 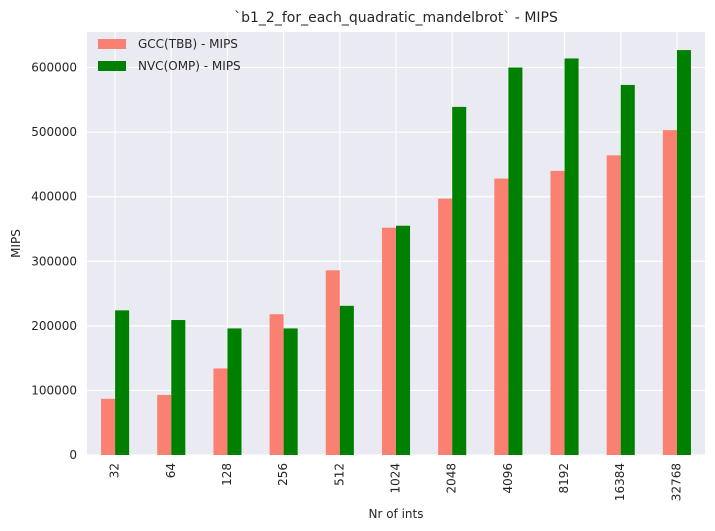 What do you see at coordinates (508, 478) in the screenshot?
I see `x-tick-label: 4096` at bounding box center [508, 478].